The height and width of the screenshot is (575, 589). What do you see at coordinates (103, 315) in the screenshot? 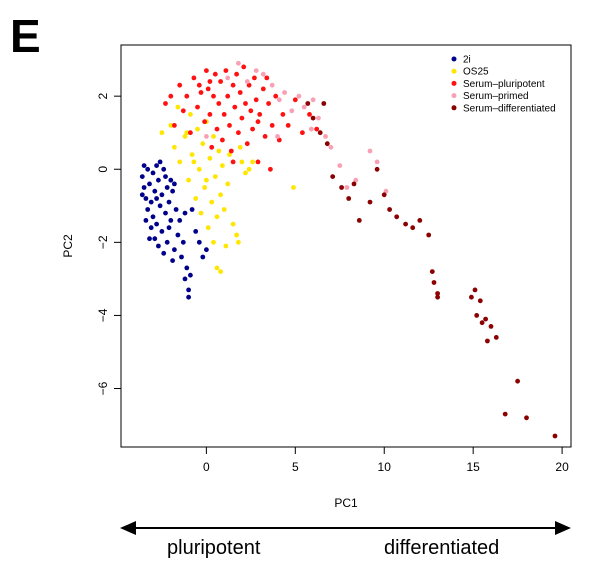
I see `y-tick-label: −4` at bounding box center [103, 315].